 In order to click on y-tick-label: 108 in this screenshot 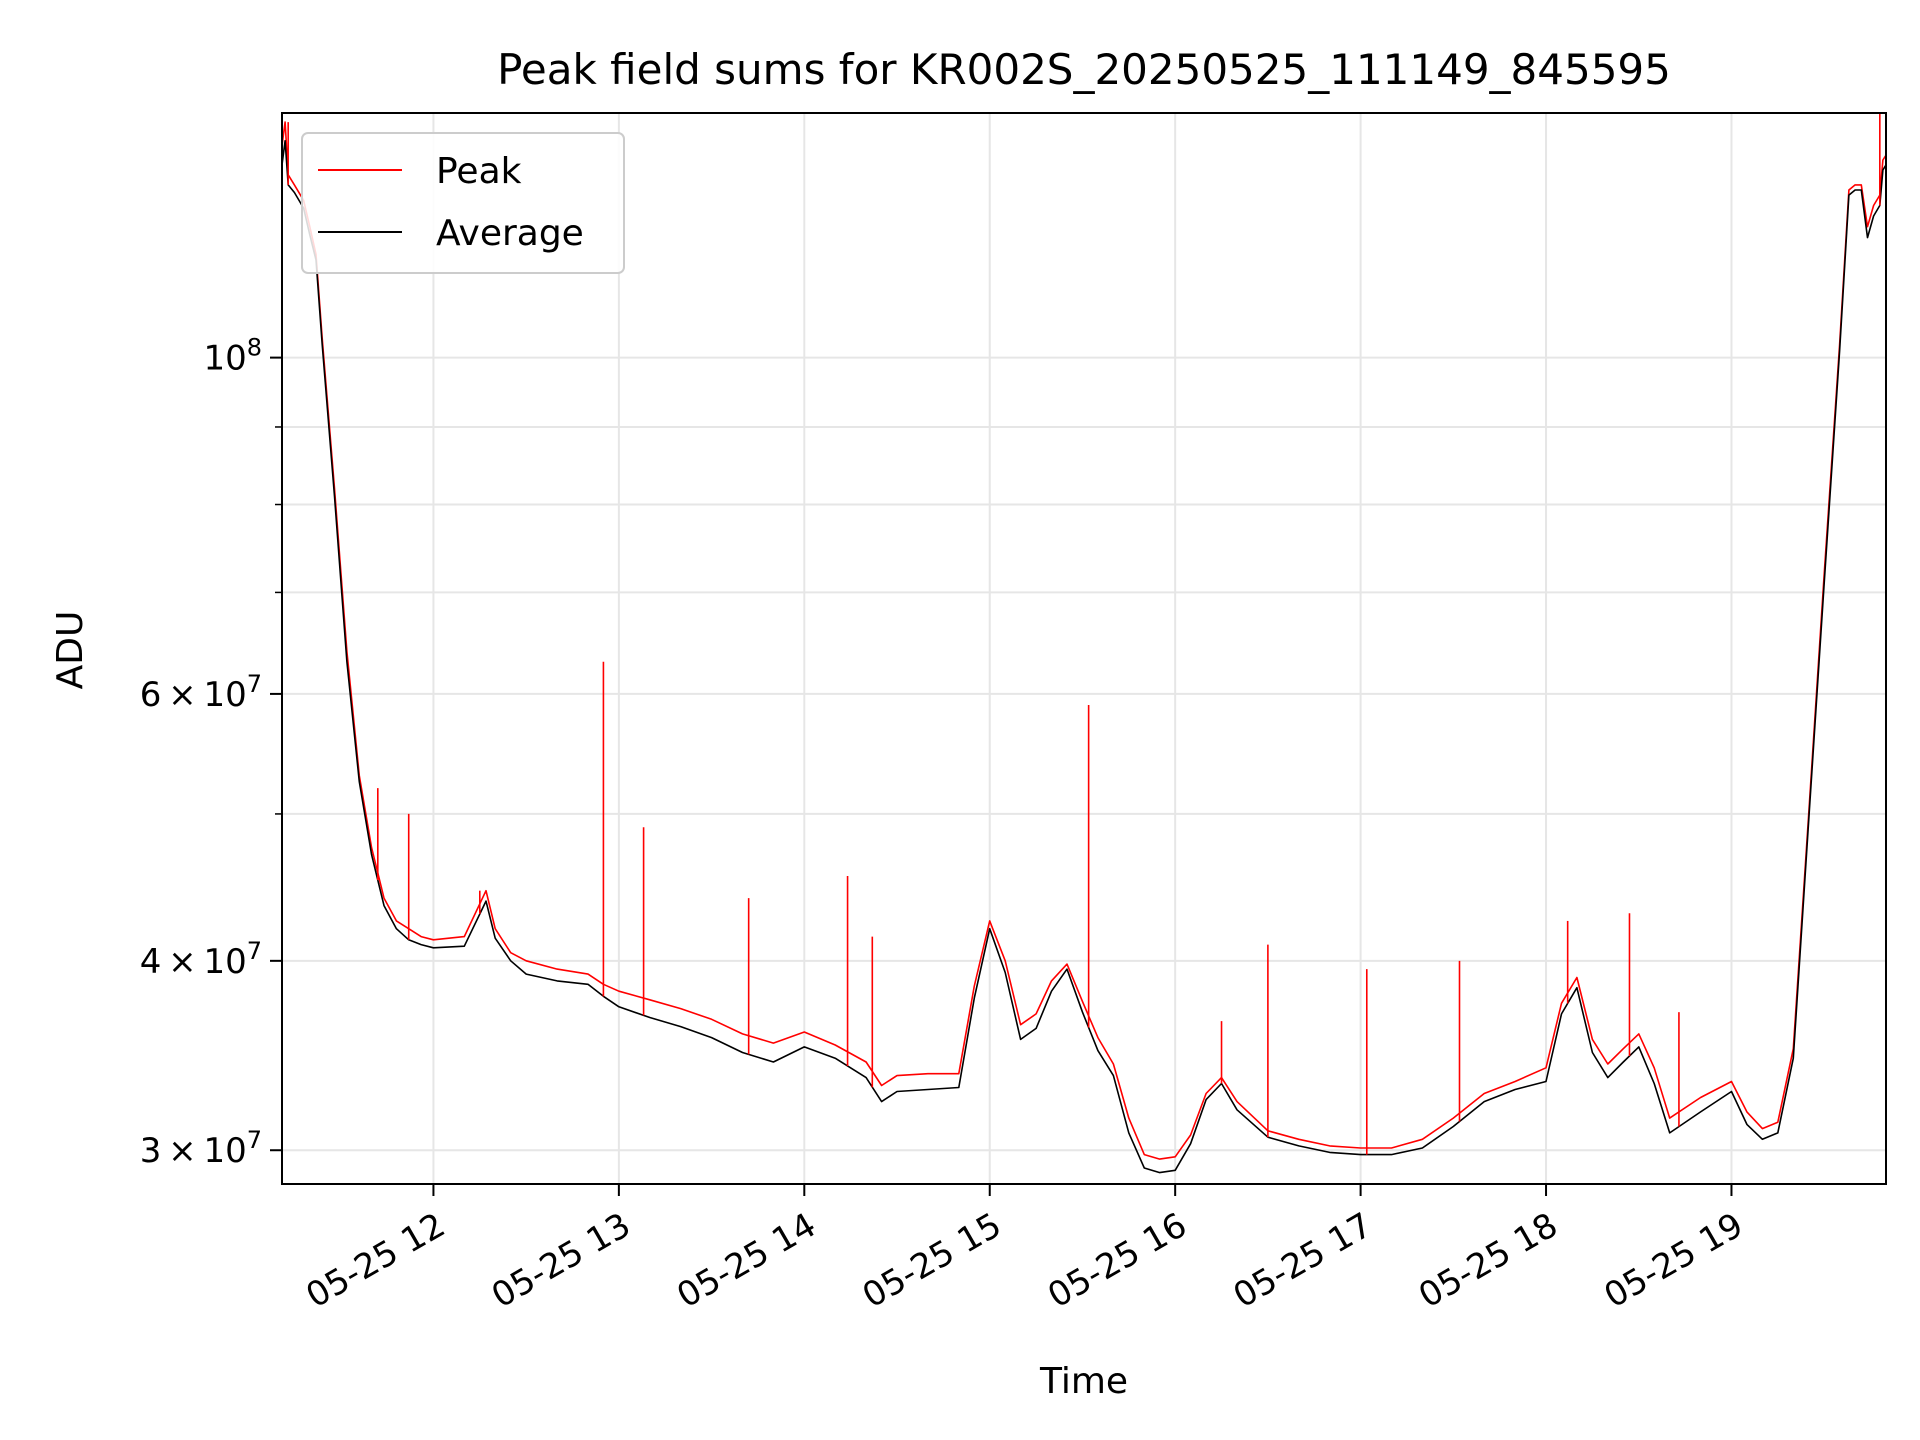, I will do `click(232, 356)`.